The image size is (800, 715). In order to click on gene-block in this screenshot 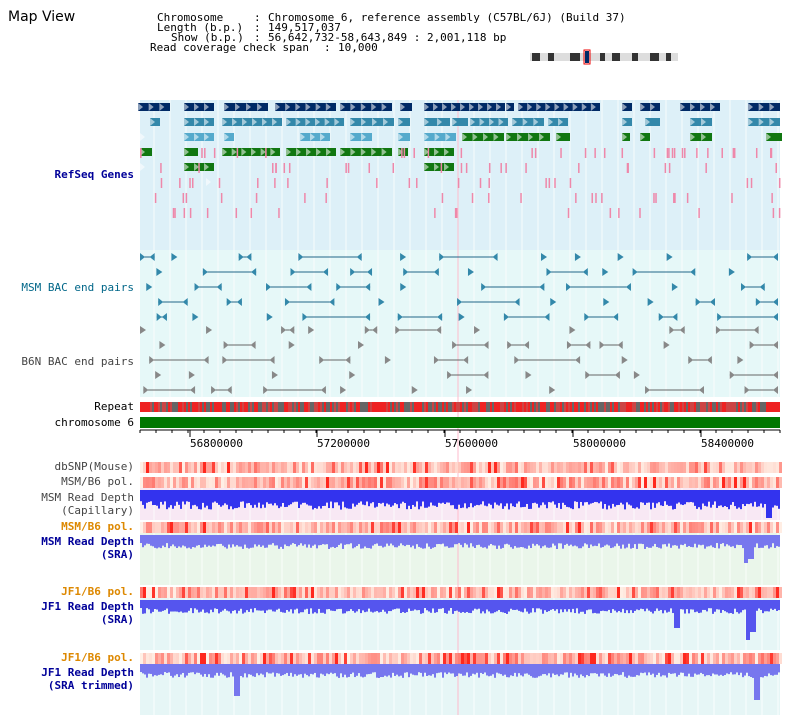, I will do `click(563, 137)`.